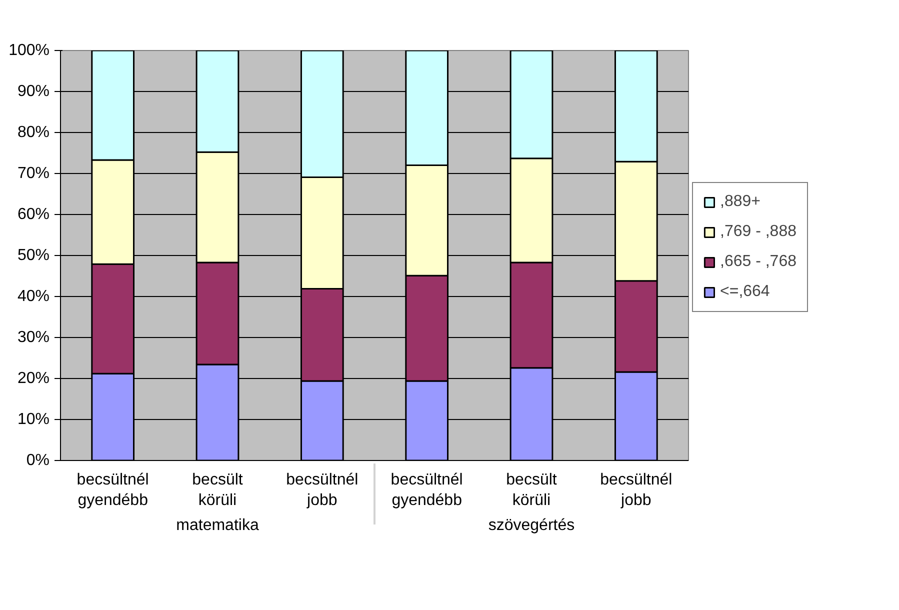  What do you see at coordinates (33, 337) in the screenshot?
I see `y-tick-label: 30%` at bounding box center [33, 337].